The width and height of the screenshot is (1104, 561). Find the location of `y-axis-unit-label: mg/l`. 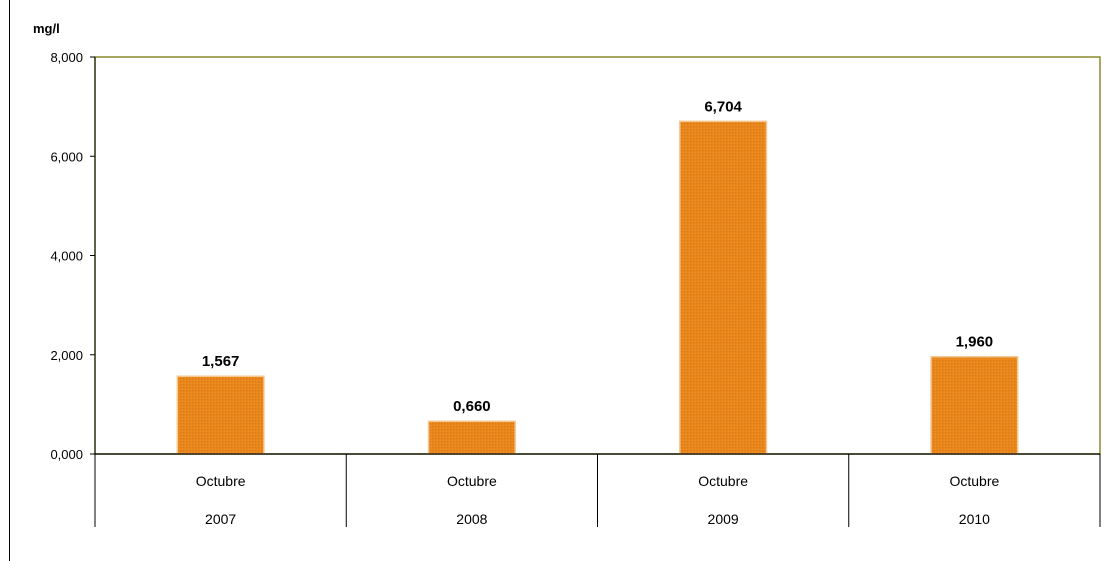

y-axis-unit-label: mg/l is located at coordinates (46, 28).